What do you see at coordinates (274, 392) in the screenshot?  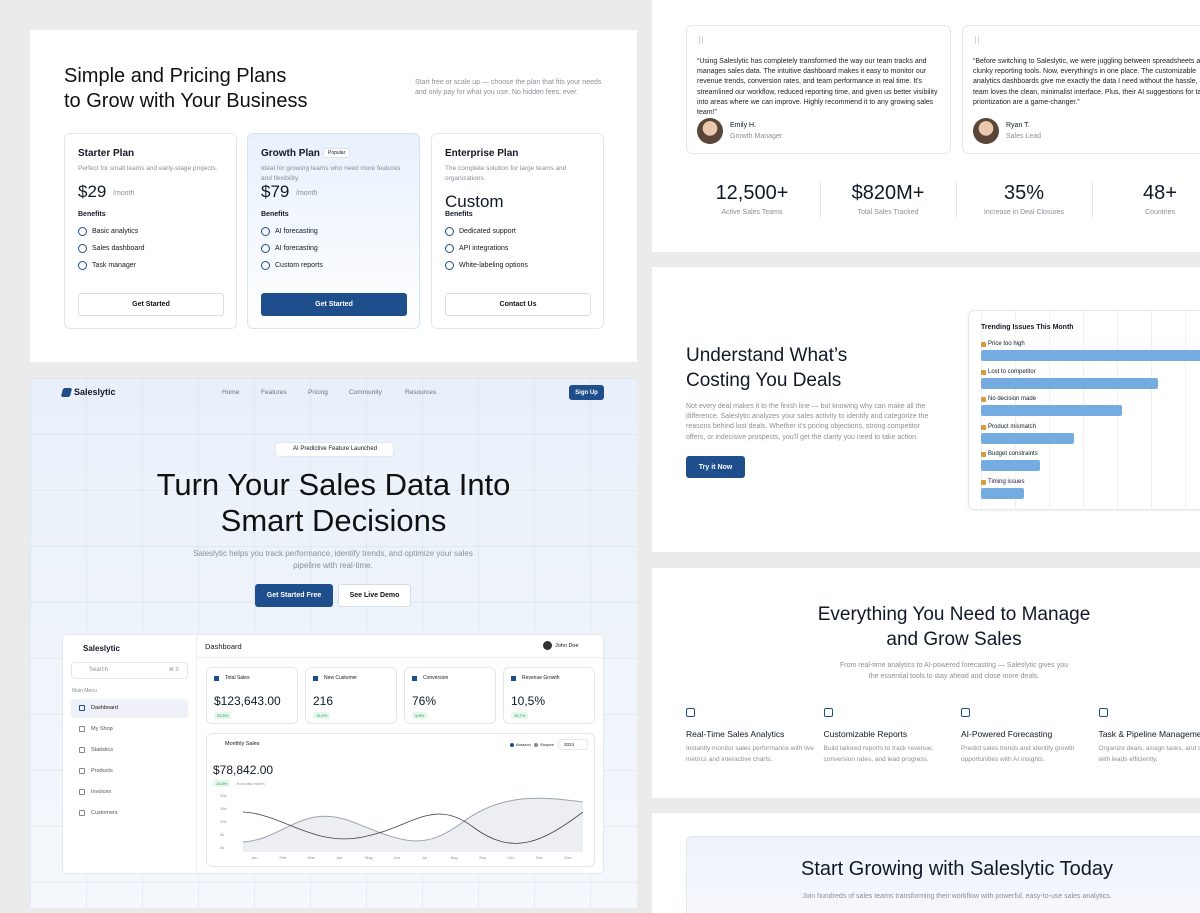 I see `nav-link: Features` at bounding box center [274, 392].